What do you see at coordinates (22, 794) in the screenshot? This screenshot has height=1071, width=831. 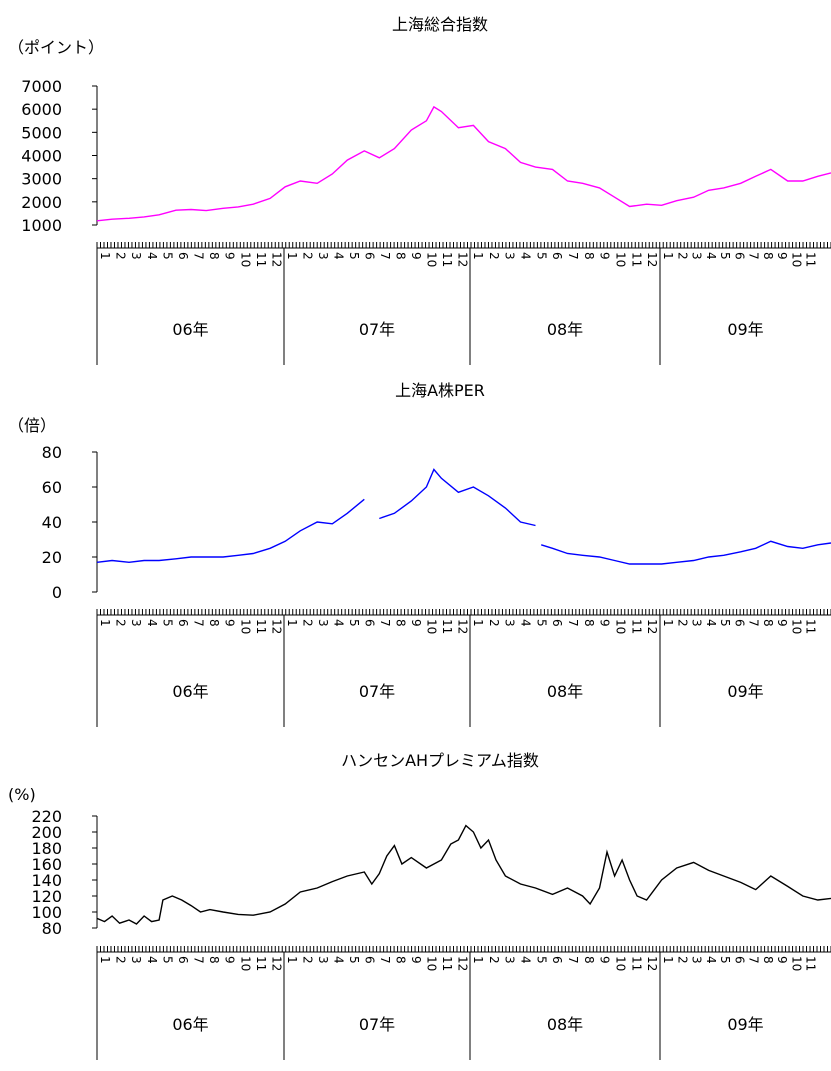 I see `y-axis-unit-label: (%)` at bounding box center [22, 794].